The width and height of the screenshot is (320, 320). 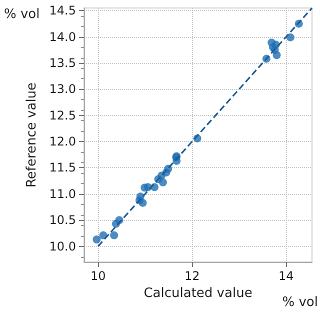 What do you see at coordinates (62, 63) in the screenshot?
I see `y-tick-label: 13.5` at bounding box center [62, 63].